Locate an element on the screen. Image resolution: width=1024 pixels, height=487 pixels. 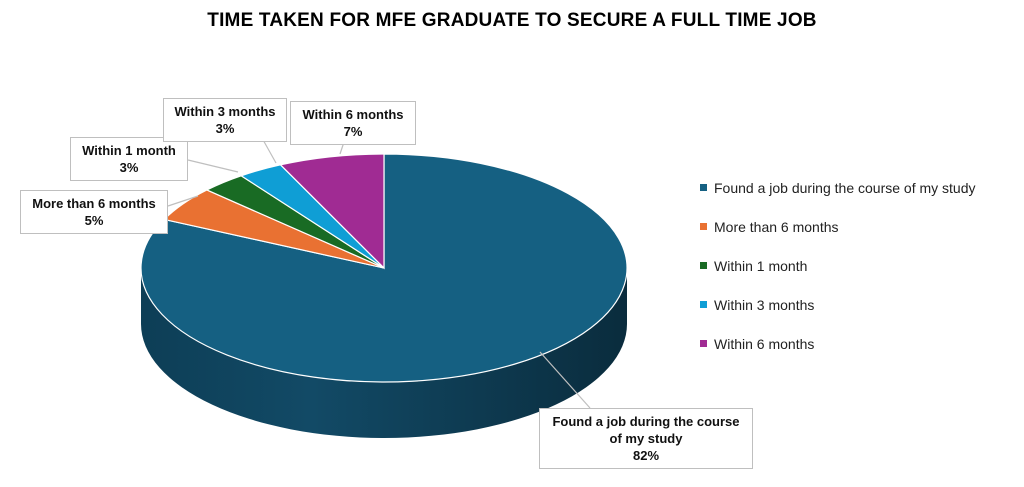
legend-label: Within 6 months is located at coordinates (764, 343).